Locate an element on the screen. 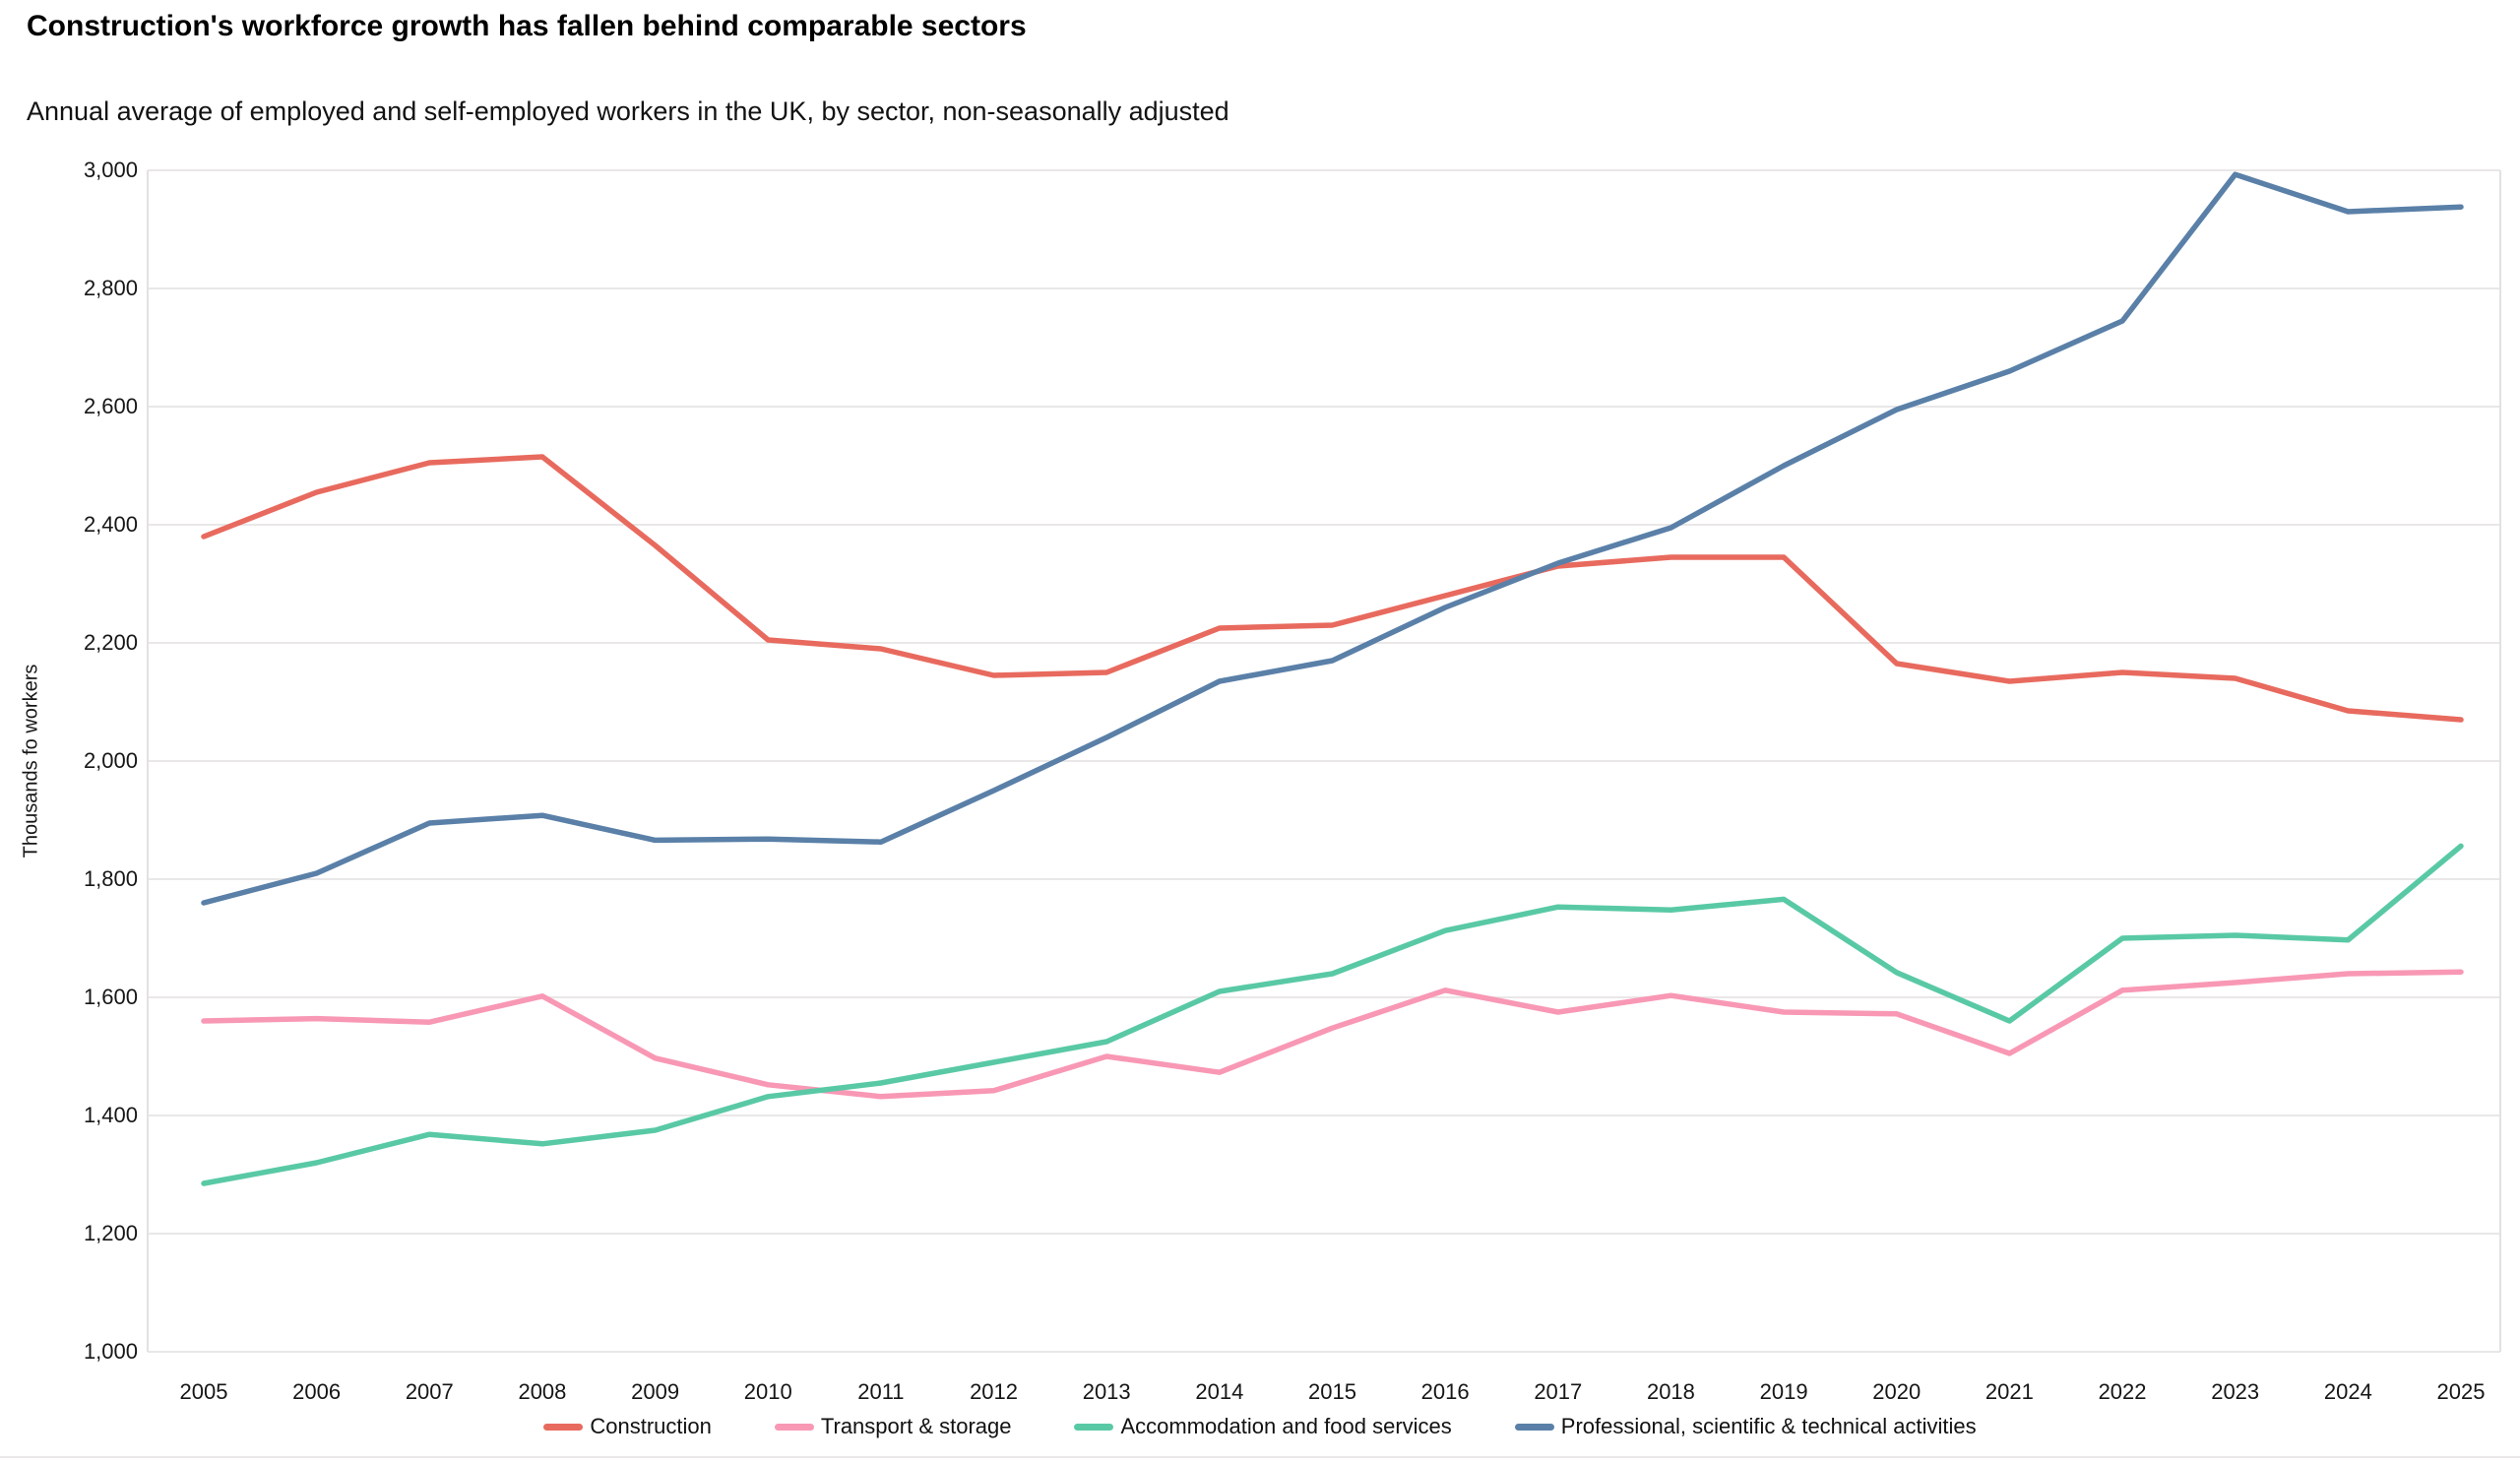 The image size is (2520, 1464). y-tick-label: 1,000 is located at coordinates (110, 1352).